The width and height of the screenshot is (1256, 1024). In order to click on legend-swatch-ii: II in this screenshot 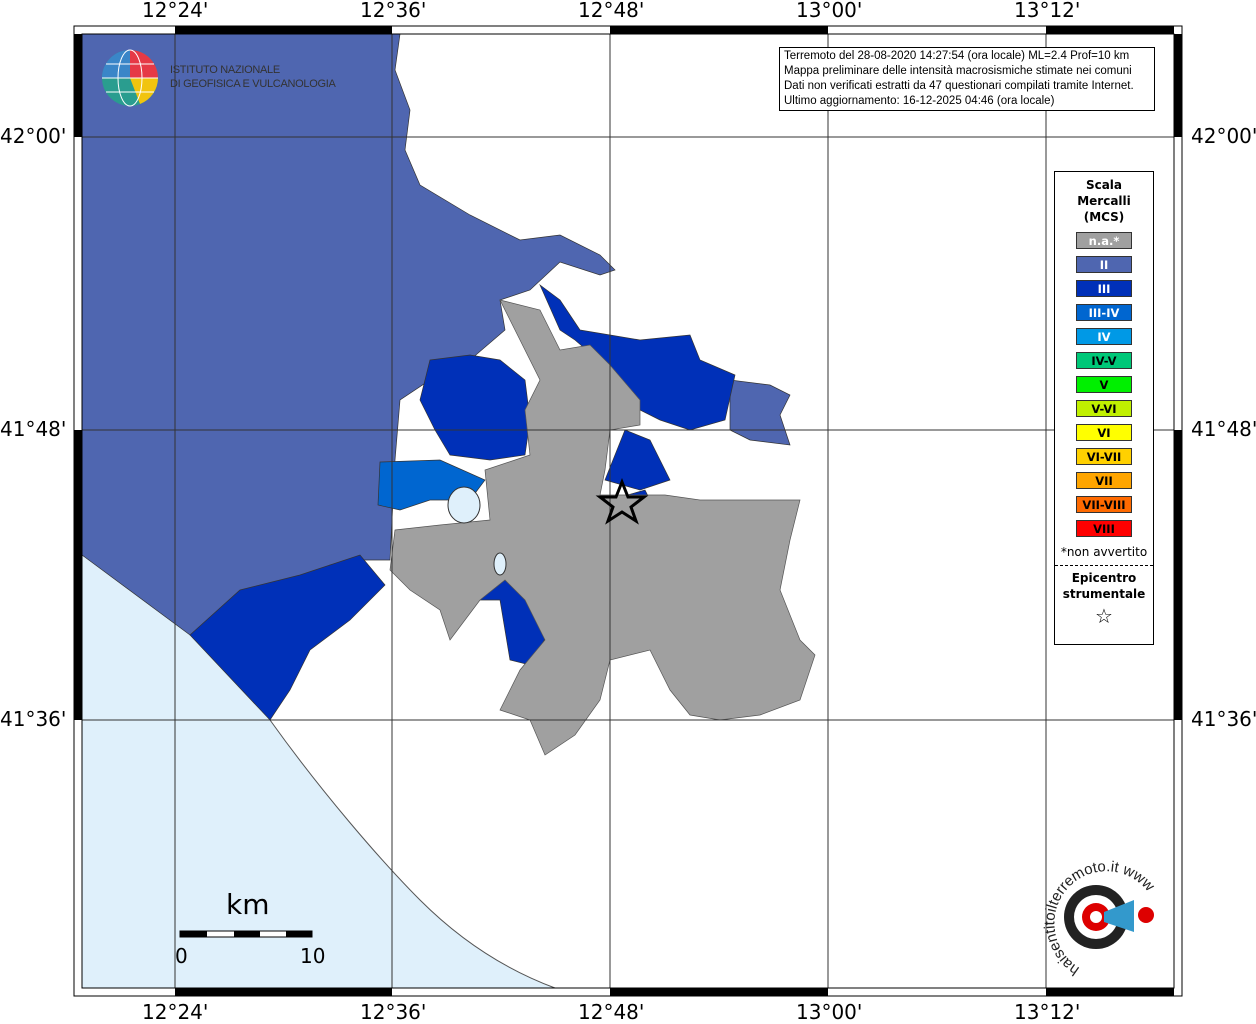, I will do `click(1104, 264)`.